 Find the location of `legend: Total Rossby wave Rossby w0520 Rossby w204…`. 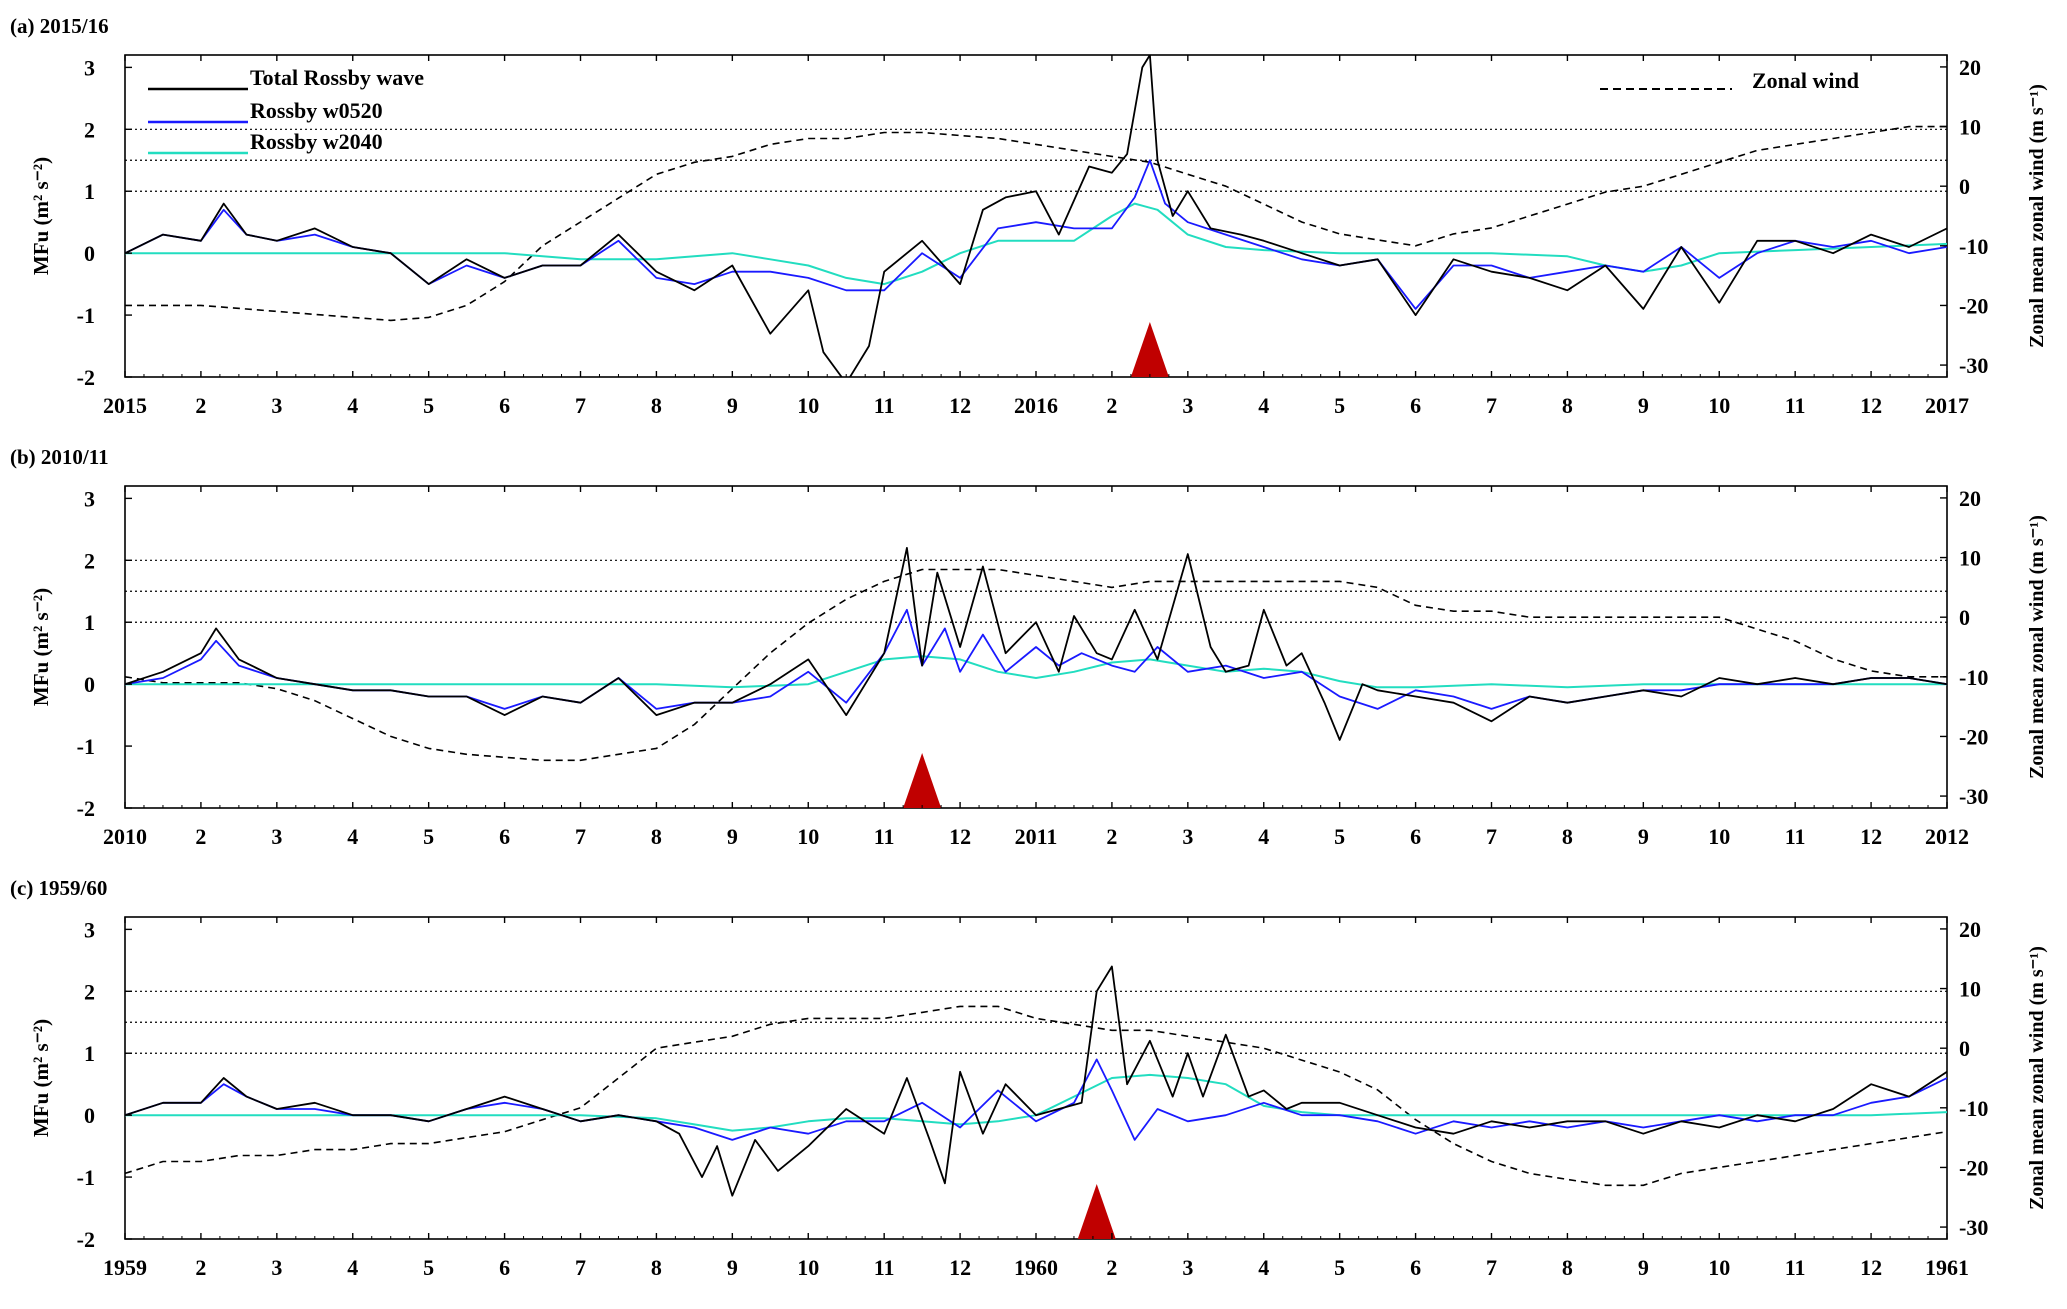

legend: Total Rossby wave Rossby w0520 Rossby w204… is located at coordinates (1003, 110).